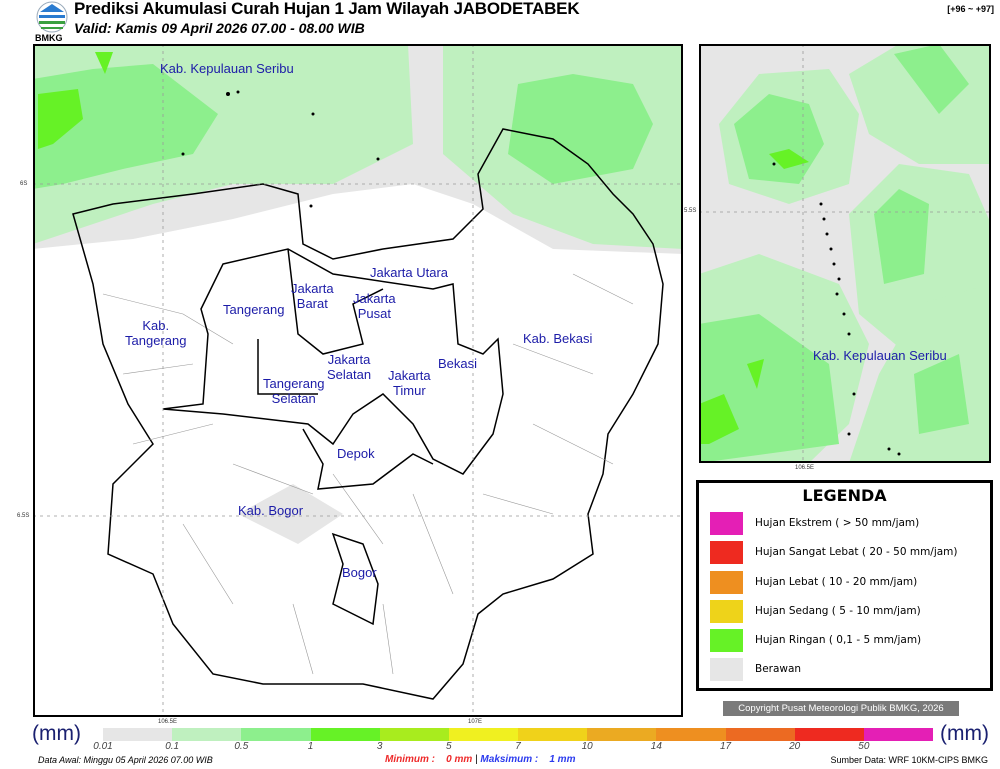  Describe the element at coordinates (909, 760) in the screenshot. I see `sumber-data: Sumber Data: WRF 10KM-CIPS BMKG` at that location.